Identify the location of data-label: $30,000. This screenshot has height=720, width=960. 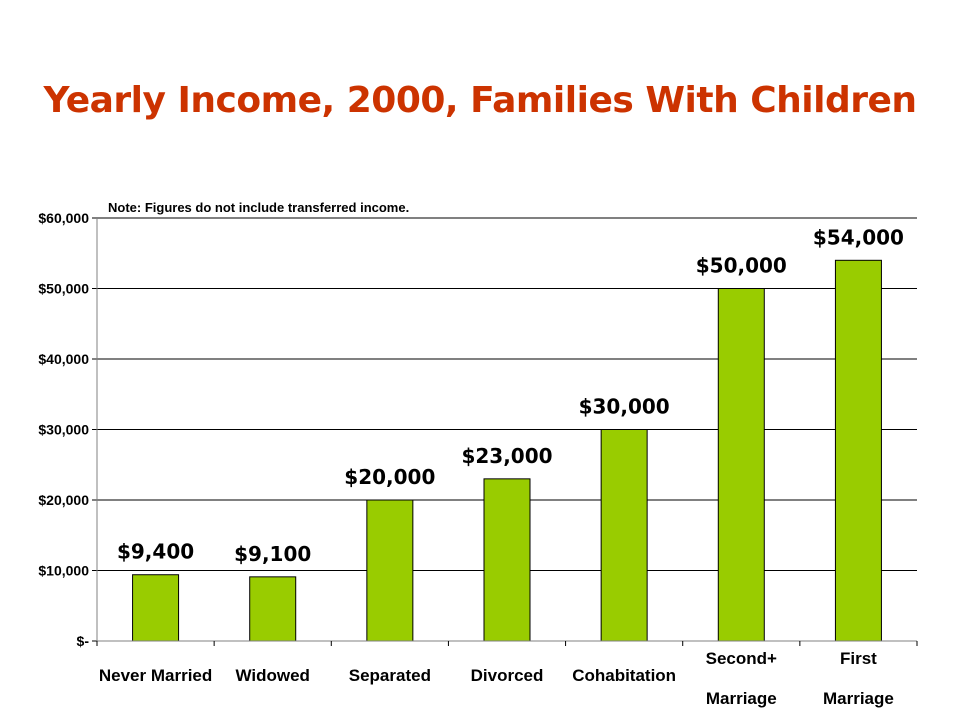
(624, 407).